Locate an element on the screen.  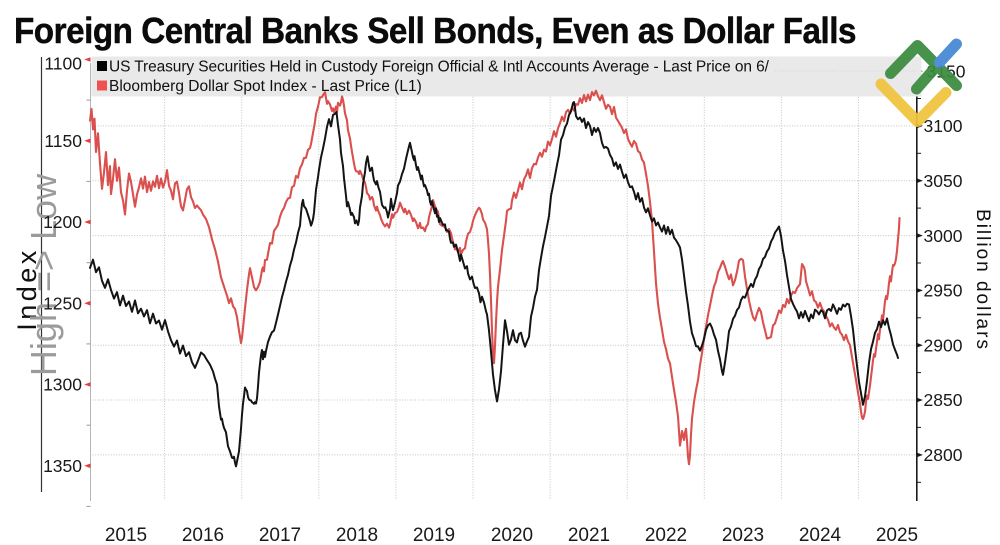
svg-text: 2950 is located at coordinates (943, 291).